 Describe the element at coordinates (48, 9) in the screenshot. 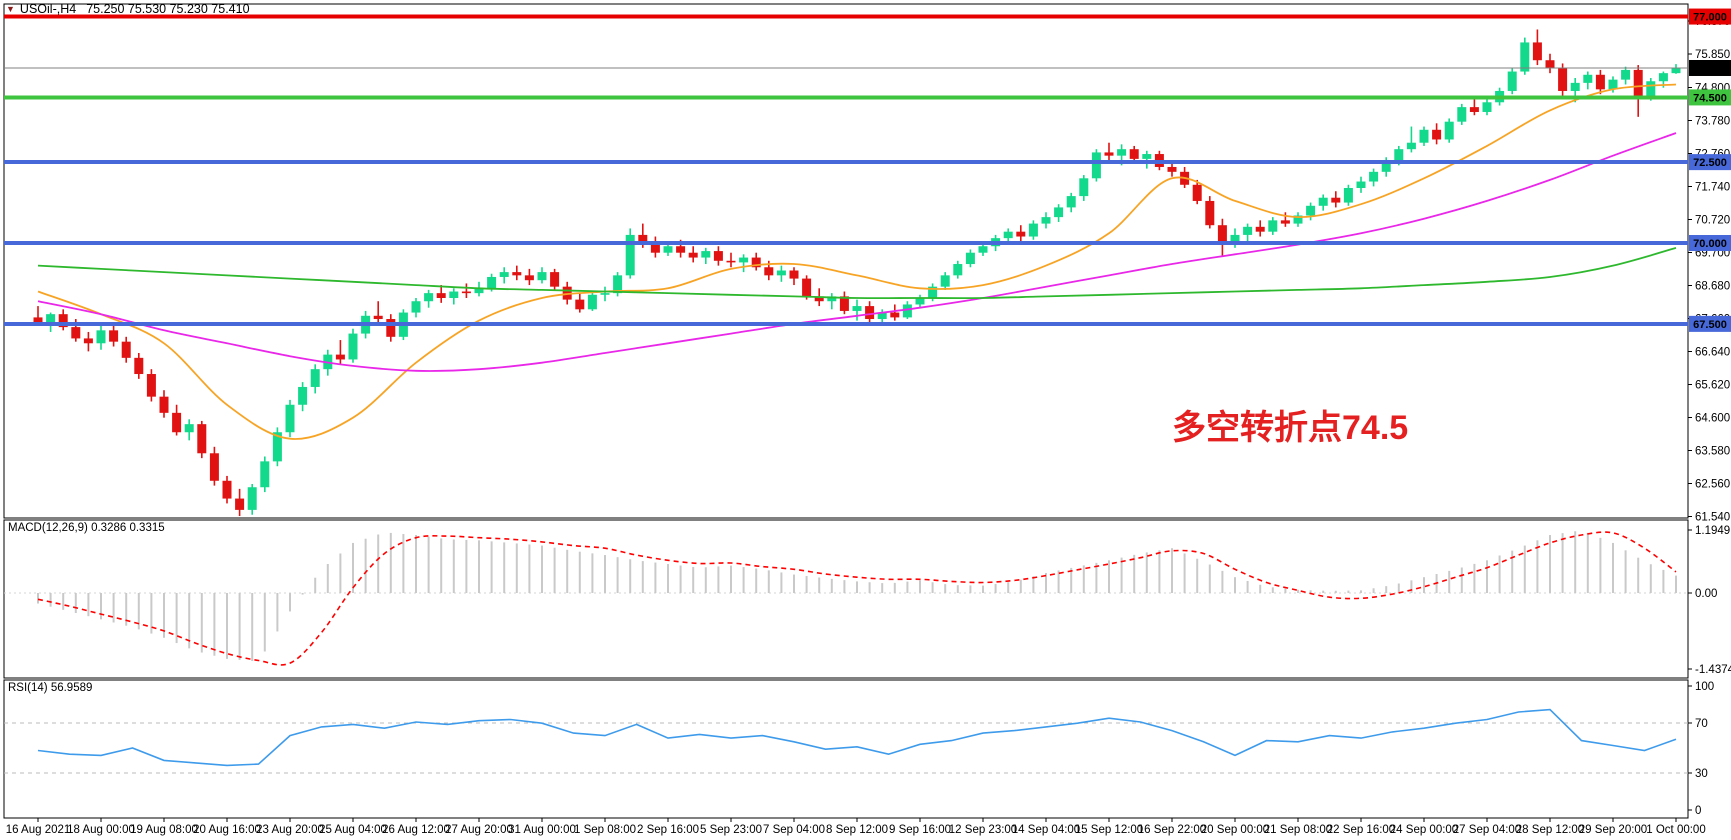

I see `symbol-period-label: USOil-,H4` at that location.